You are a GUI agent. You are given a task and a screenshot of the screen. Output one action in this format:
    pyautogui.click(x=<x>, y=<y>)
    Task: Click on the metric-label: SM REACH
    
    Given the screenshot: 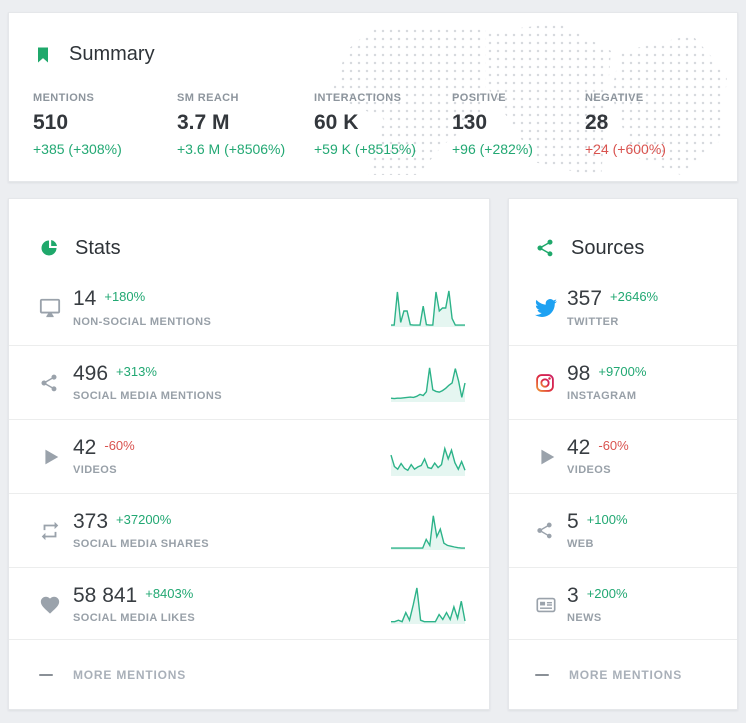 What is the action you would take?
    pyautogui.click(x=208, y=98)
    